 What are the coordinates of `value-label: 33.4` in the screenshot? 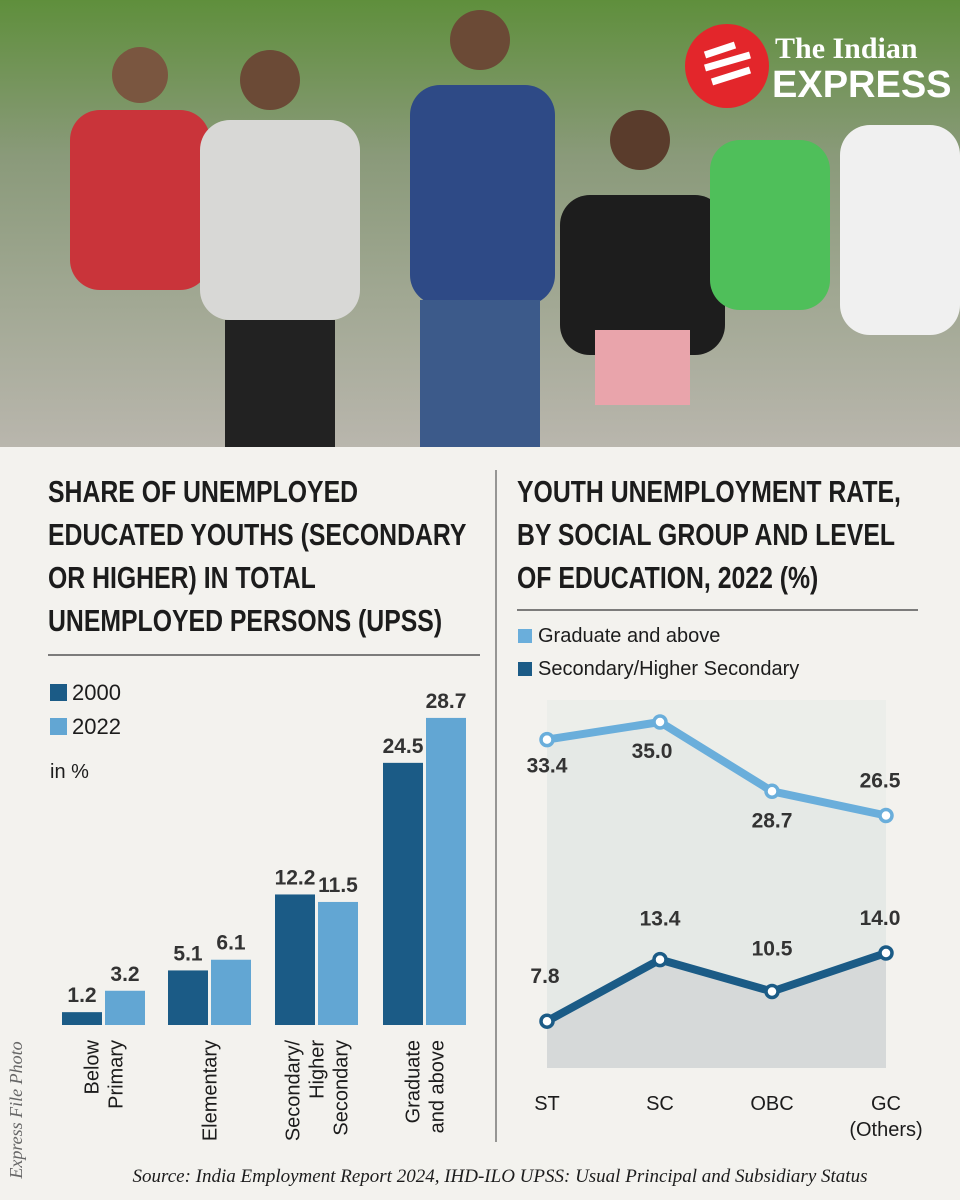 It's located at (547, 766).